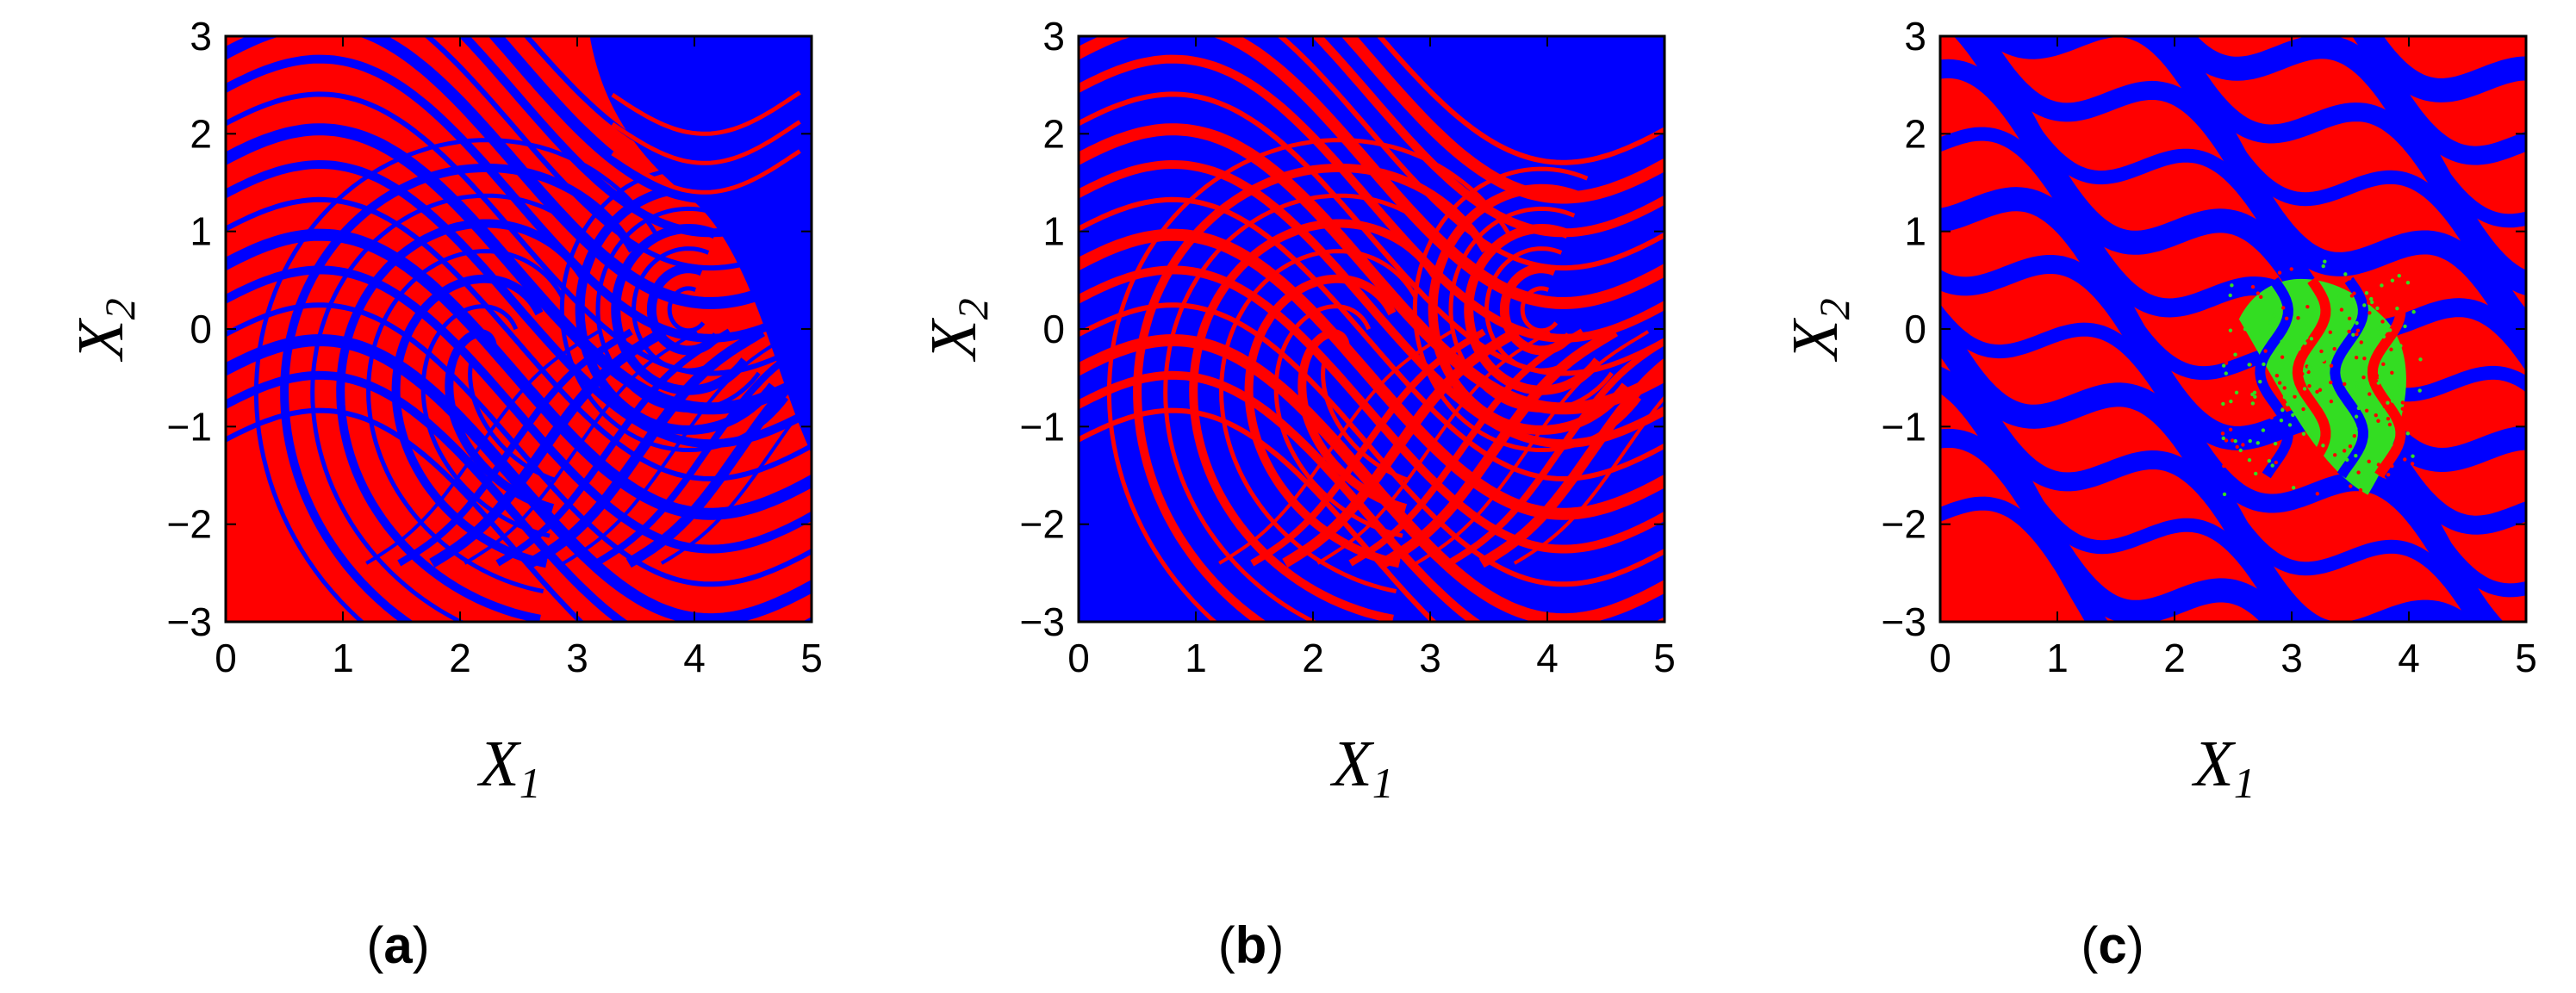 This screenshot has width=2576, height=993. Describe the element at coordinates (1313, 658) in the screenshot. I see `x-tick-label: 2` at that location.